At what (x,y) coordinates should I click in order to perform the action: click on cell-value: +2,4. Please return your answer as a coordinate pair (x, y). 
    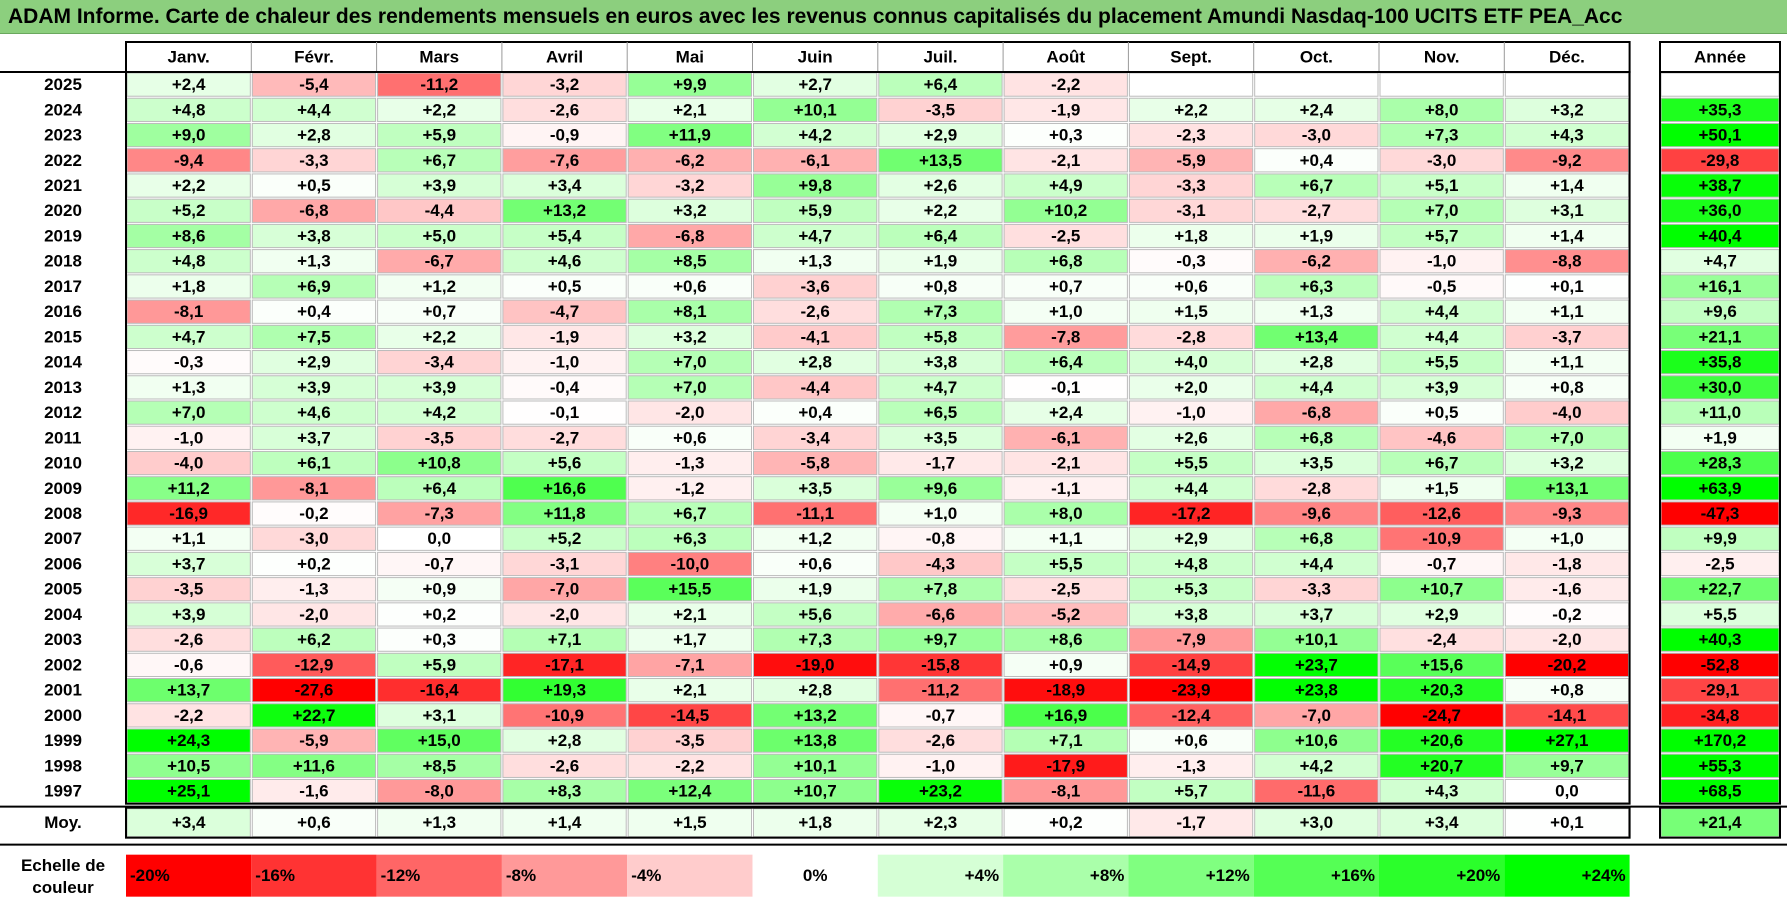
    Looking at the image, I should click on (189, 84).